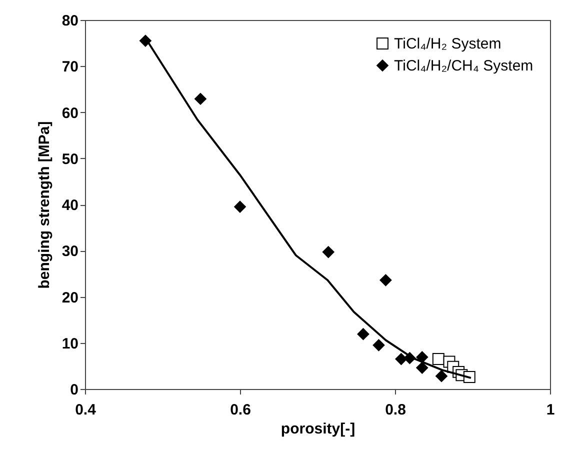 Image resolution: width=562 pixels, height=455 pixels. I want to click on y-tick-label: 10, so click(70, 343).